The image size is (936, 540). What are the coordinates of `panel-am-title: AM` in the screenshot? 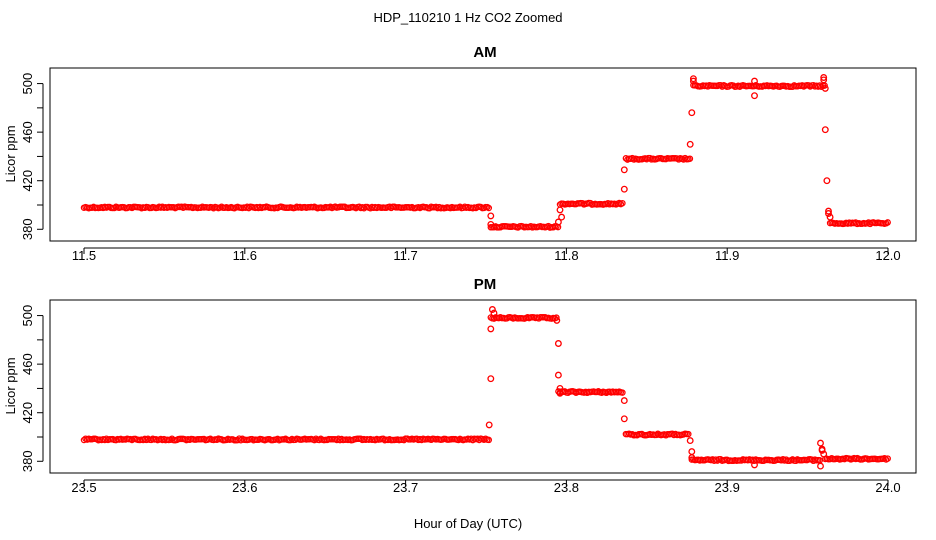 It's located at (484, 52).